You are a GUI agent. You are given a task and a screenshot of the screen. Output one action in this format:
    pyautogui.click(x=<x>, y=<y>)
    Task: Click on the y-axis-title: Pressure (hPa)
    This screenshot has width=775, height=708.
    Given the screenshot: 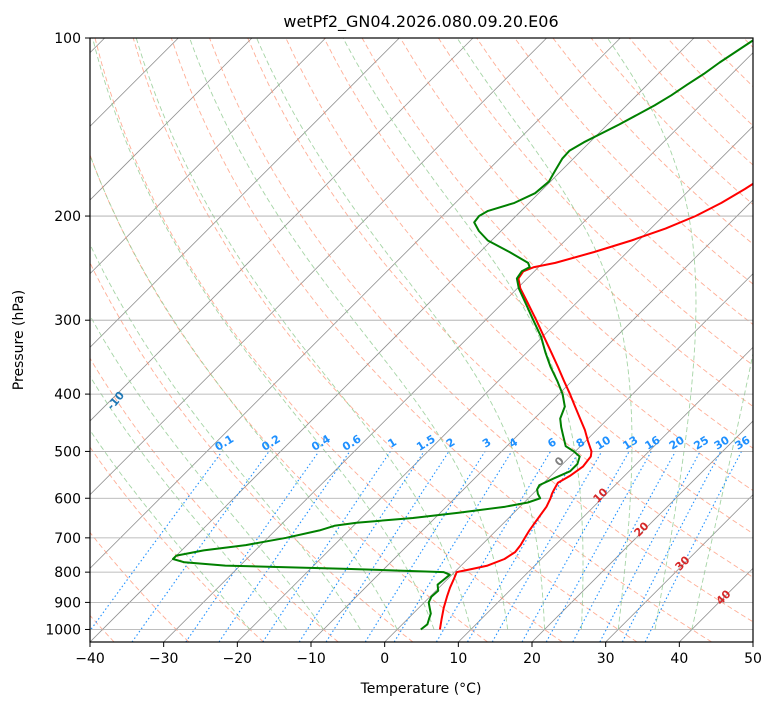 What is the action you would take?
    pyautogui.click(x=19, y=340)
    